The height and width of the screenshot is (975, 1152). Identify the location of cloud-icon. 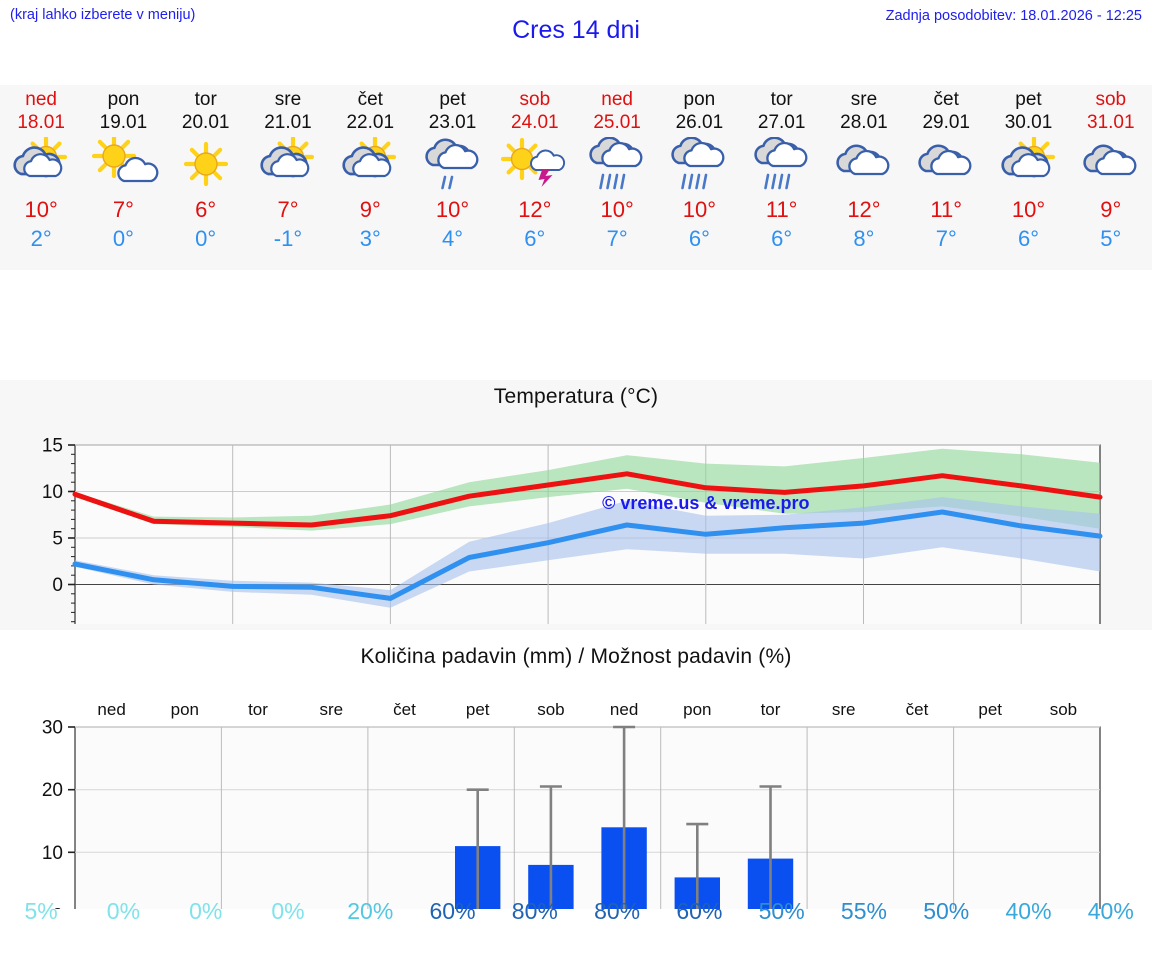
(946, 165).